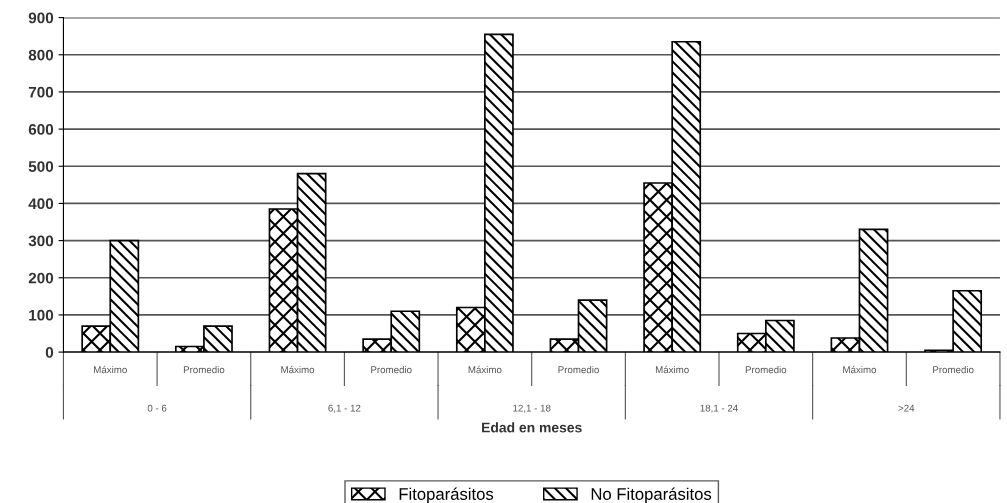  I want to click on y-tick-label: 600, so click(41, 129).